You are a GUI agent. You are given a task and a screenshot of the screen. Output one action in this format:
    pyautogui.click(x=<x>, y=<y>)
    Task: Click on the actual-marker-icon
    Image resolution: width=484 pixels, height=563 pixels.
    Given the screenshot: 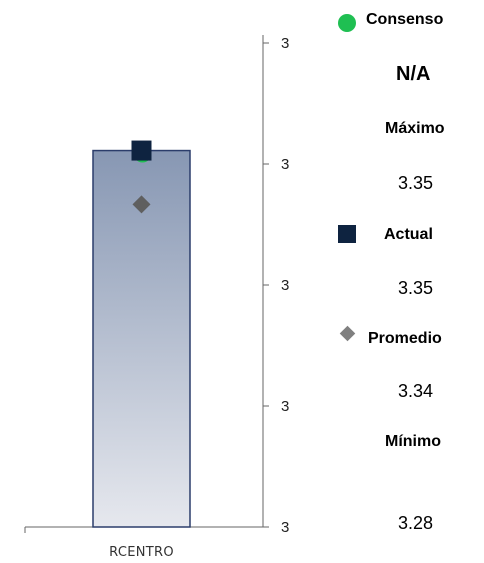 What is the action you would take?
    pyautogui.click(x=347, y=234)
    